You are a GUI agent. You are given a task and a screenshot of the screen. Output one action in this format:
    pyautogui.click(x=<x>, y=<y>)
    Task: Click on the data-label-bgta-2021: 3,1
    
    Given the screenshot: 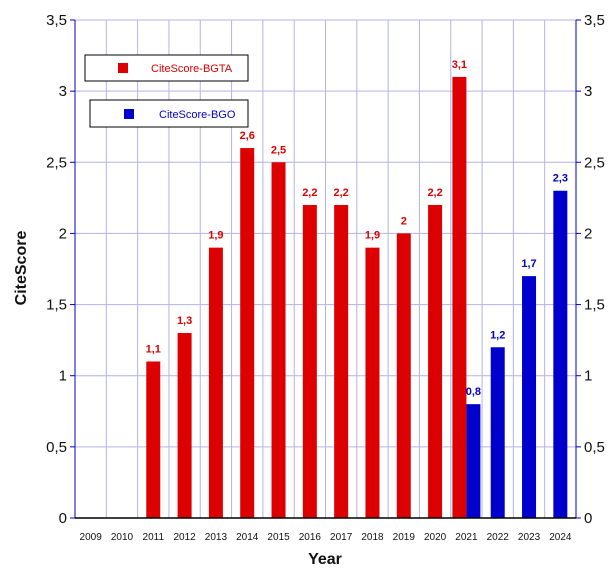 What is the action you would take?
    pyautogui.click(x=459, y=65)
    